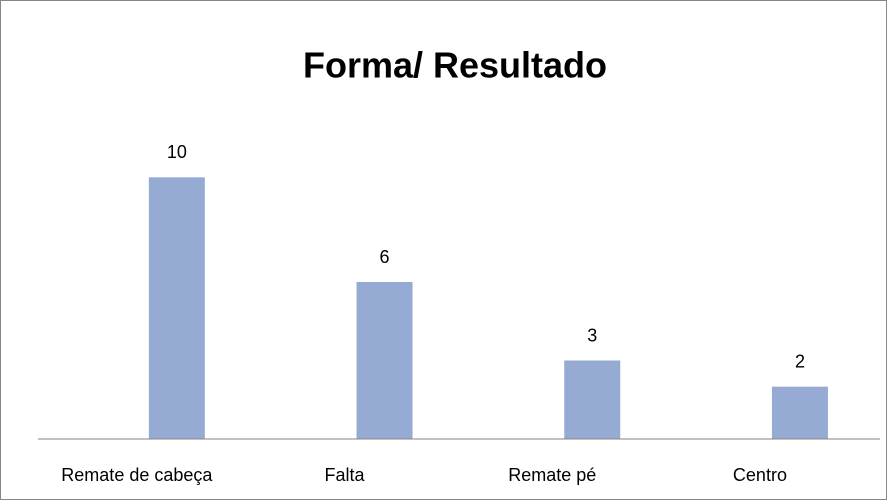 This screenshot has height=500, width=888. What do you see at coordinates (800, 361) in the screenshot?
I see `data-label: 2` at bounding box center [800, 361].